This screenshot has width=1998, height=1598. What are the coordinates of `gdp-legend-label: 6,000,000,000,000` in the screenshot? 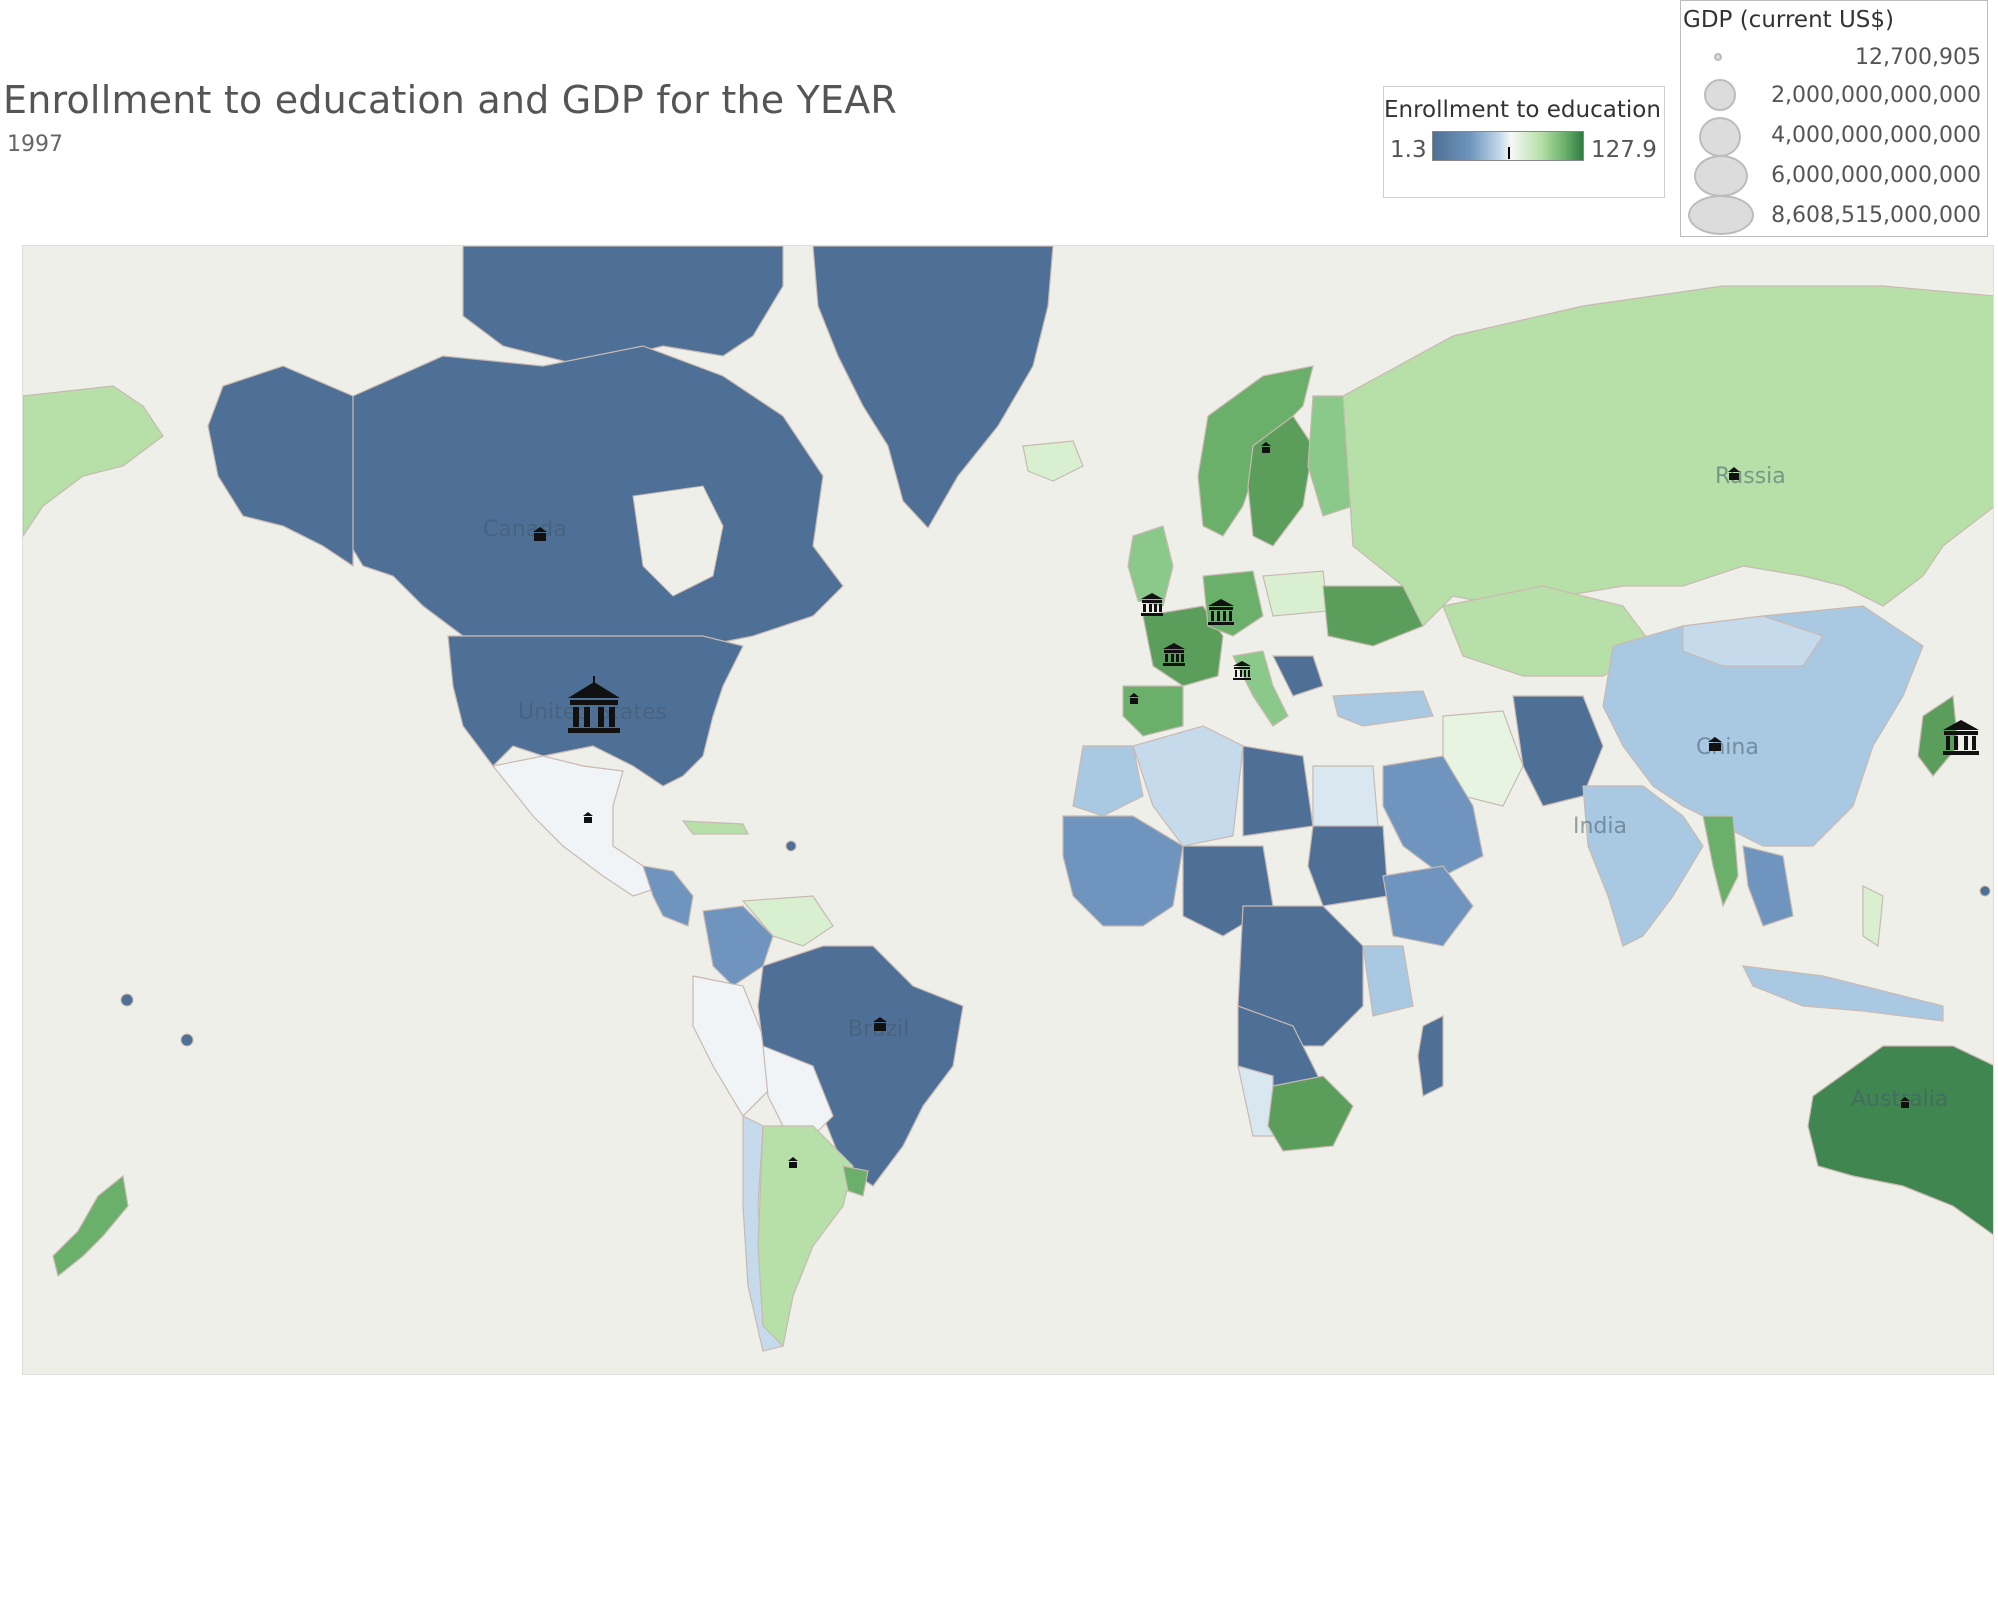 It's located at (1876, 175).